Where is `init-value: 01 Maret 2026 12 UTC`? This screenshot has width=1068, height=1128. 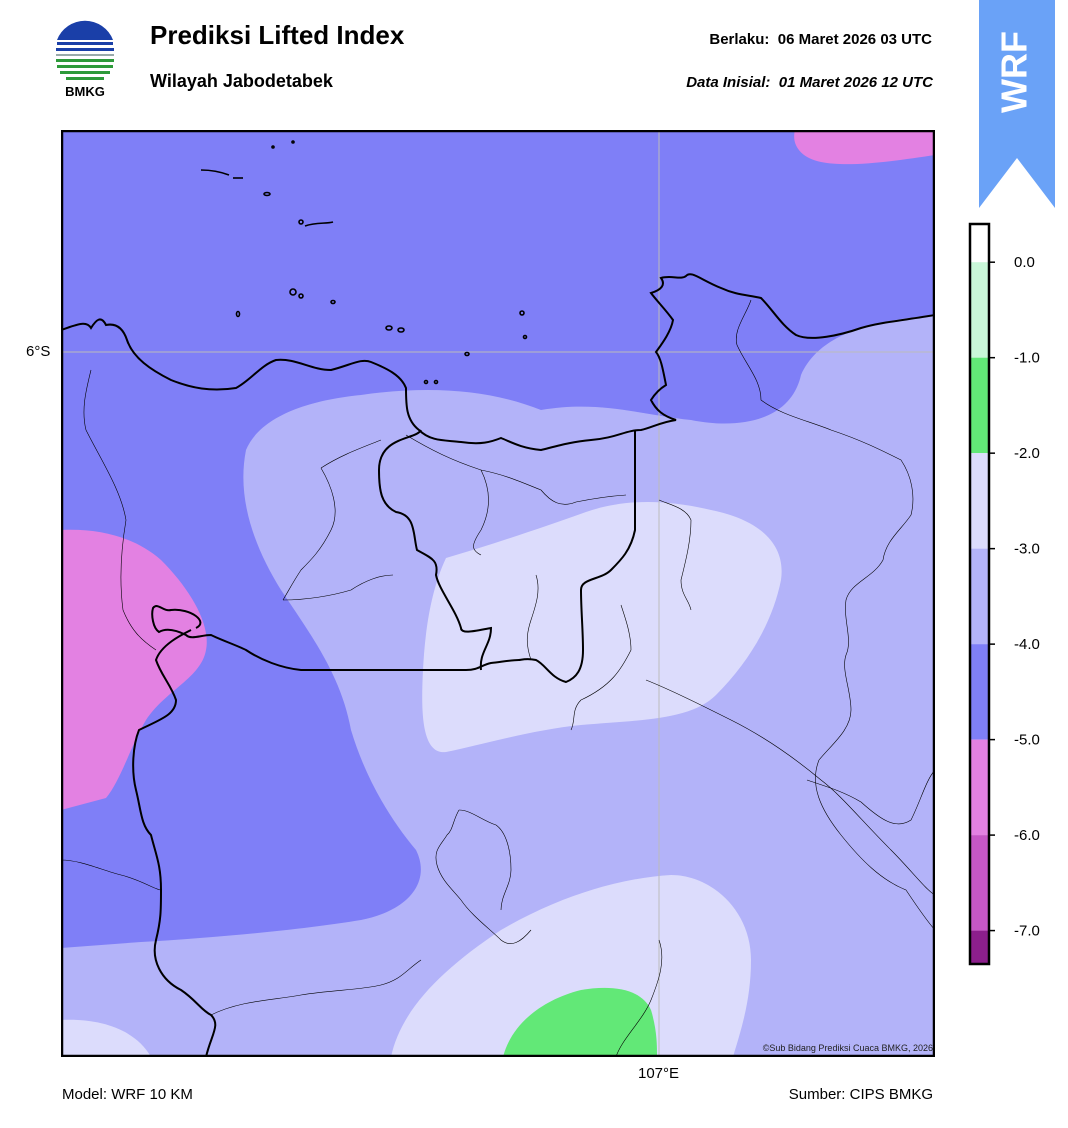 init-value: 01 Maret 2026 12 UTC is located at coordinates (855, 82).